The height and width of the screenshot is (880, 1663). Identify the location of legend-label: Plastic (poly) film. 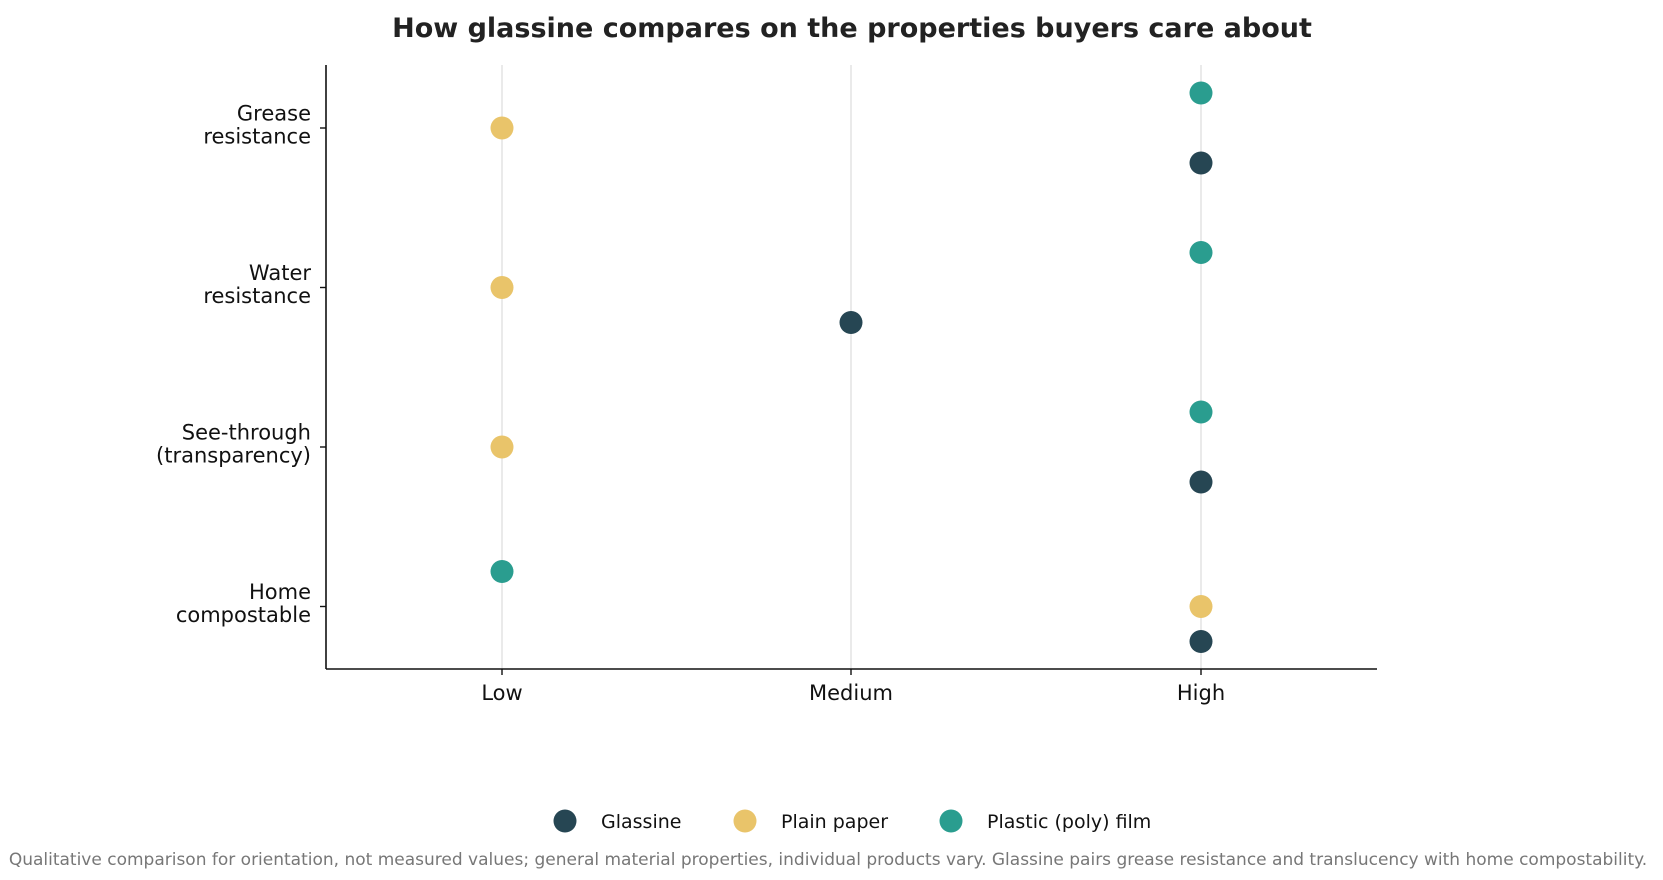
(1069, 822).